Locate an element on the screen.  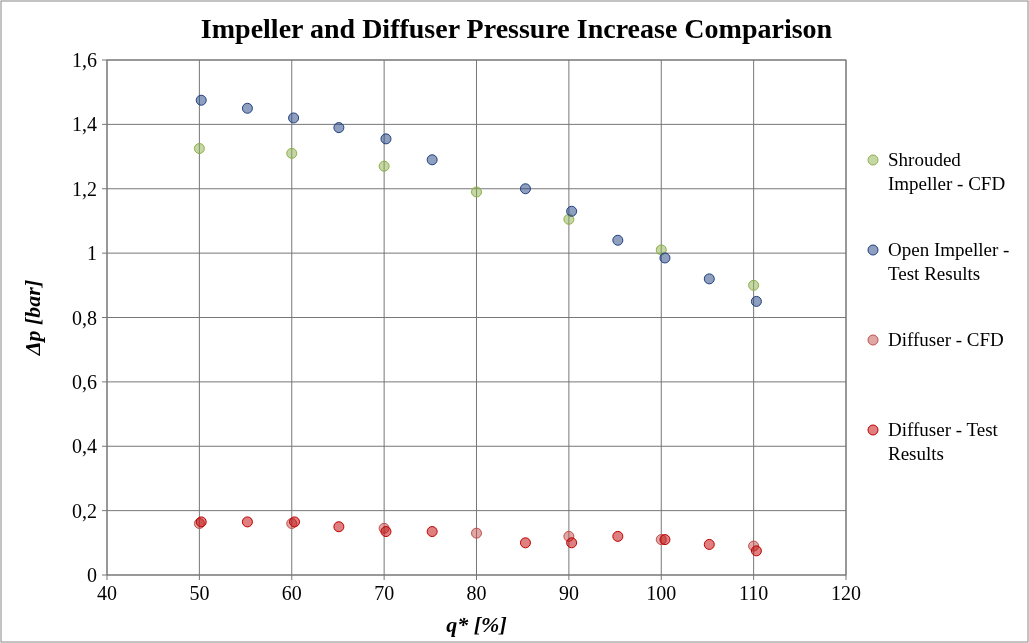
legend-label: Open Impeller - Test Results is located at coordinates (949, 261).